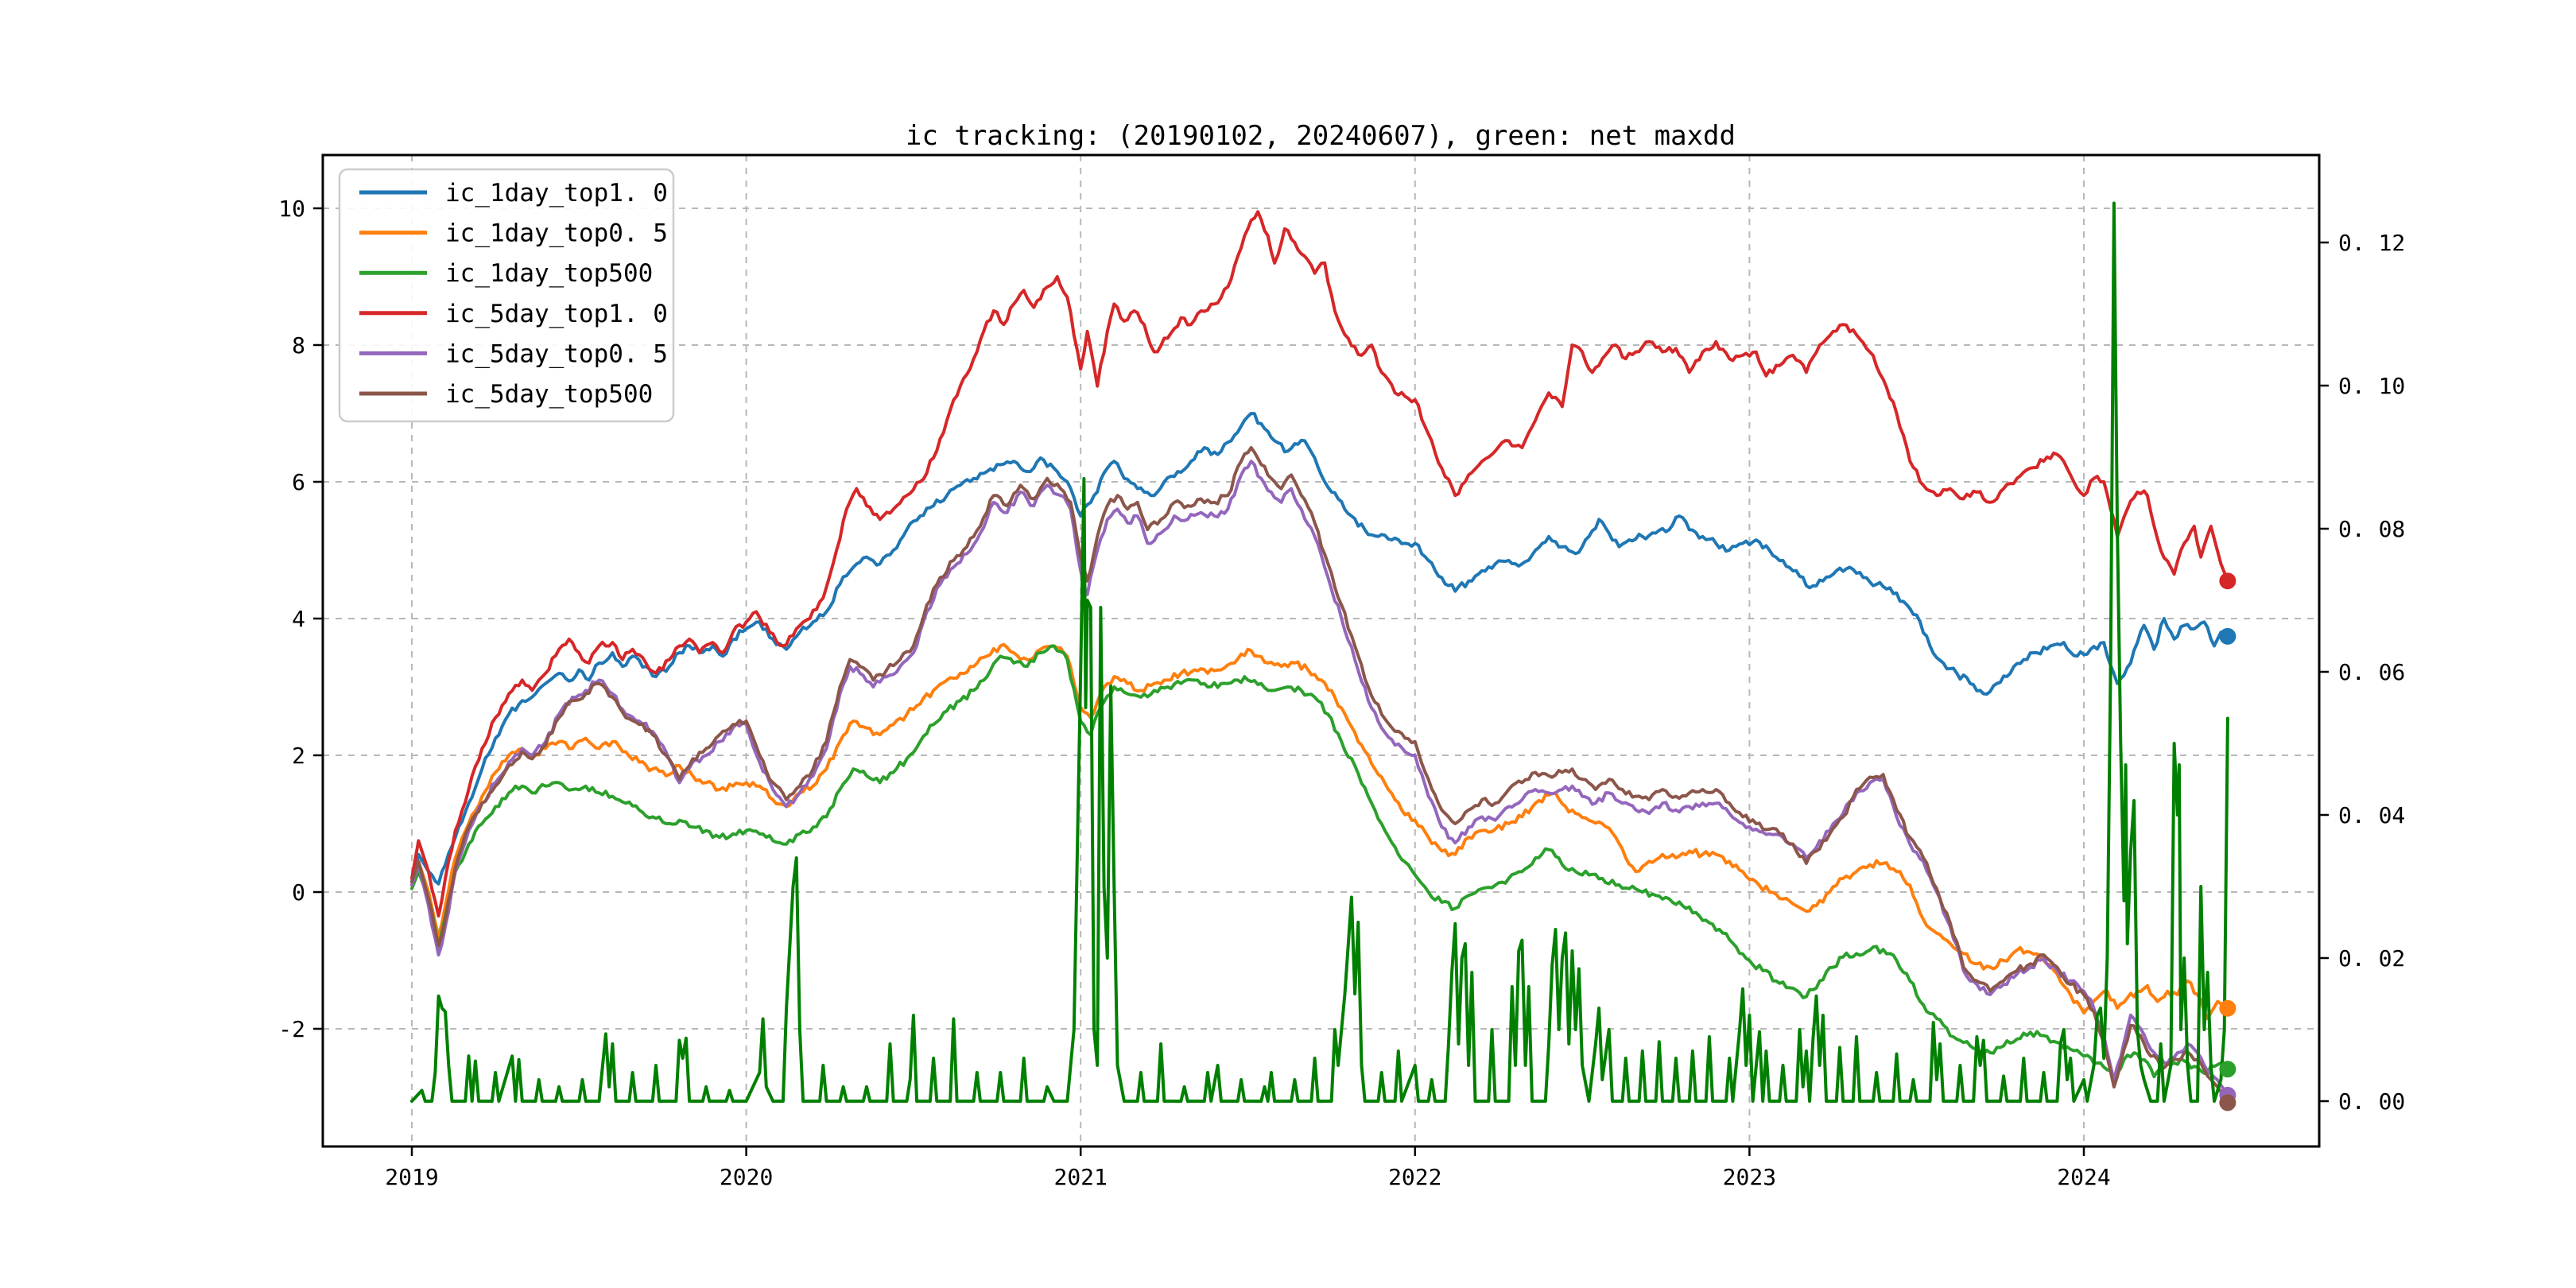 The width and height of the screenshot is (2576, 1288). What do you see at coordinates (549, 394) in the screenshot?
I see `legend-label-5: ic_5day_top500` at bounding box center [549, 394].